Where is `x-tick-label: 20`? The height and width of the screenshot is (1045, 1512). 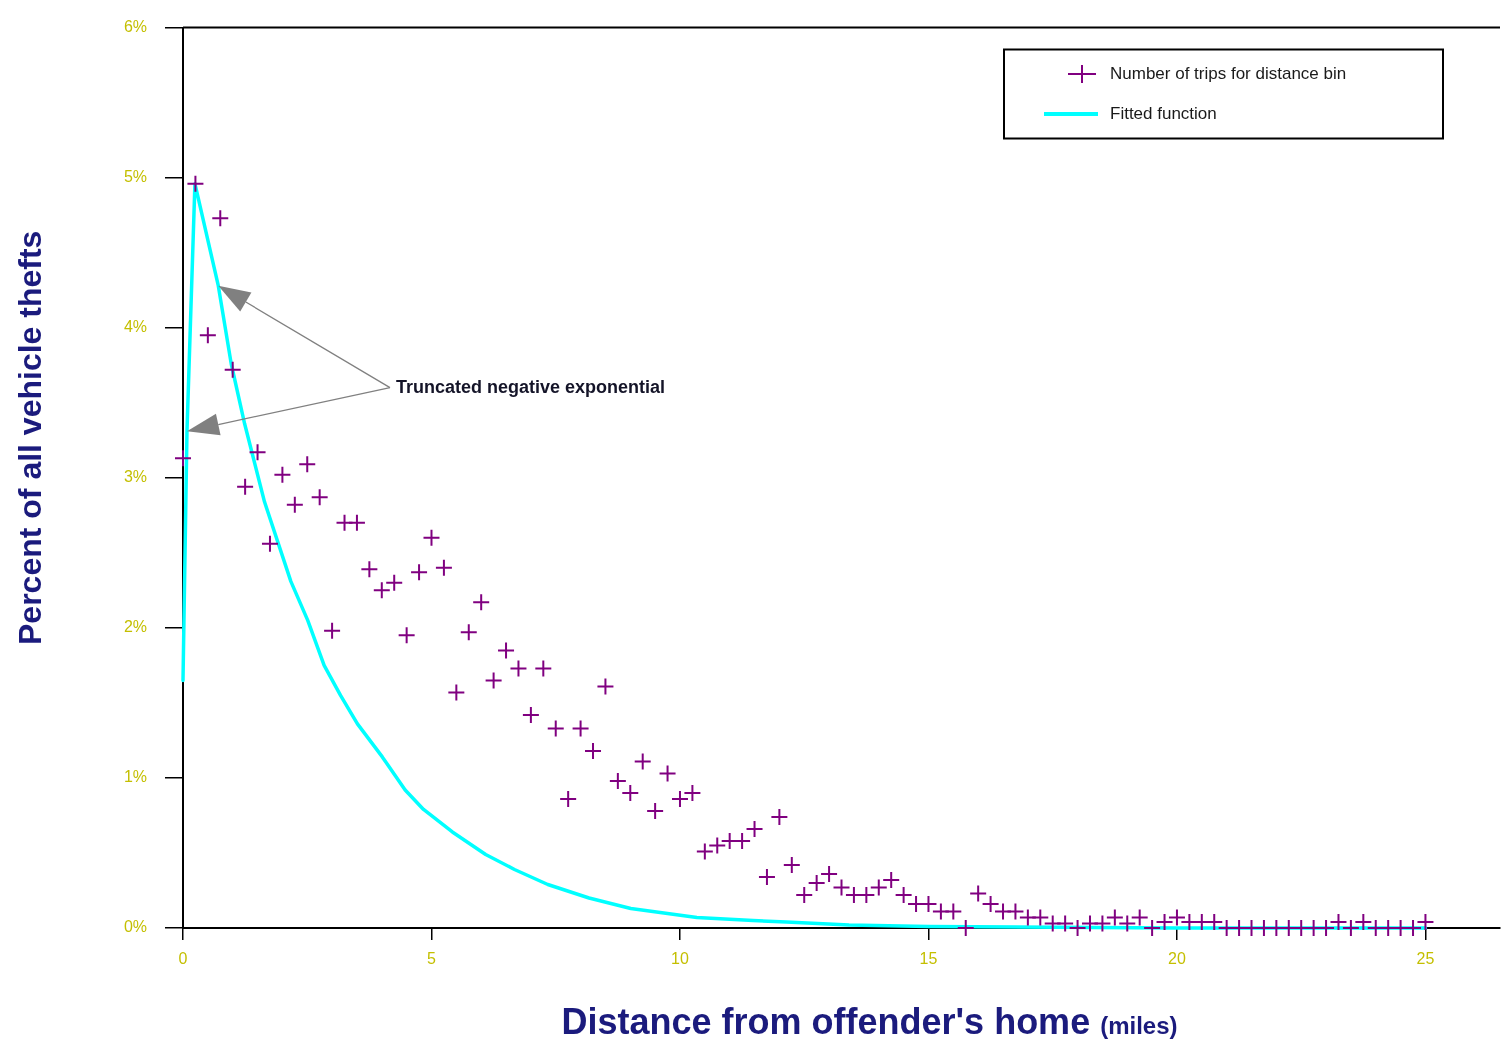 x-tick-label: 20 is located at coordinates (1177, 959).